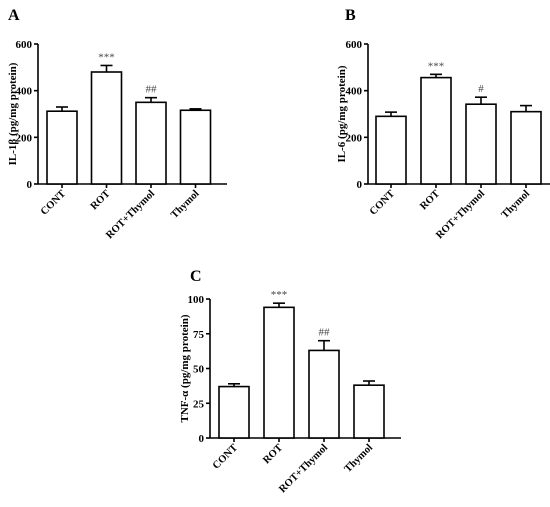 This screenshot has height=507, width=550. I want to click on y-tick-label: 75, so click(199, 335).